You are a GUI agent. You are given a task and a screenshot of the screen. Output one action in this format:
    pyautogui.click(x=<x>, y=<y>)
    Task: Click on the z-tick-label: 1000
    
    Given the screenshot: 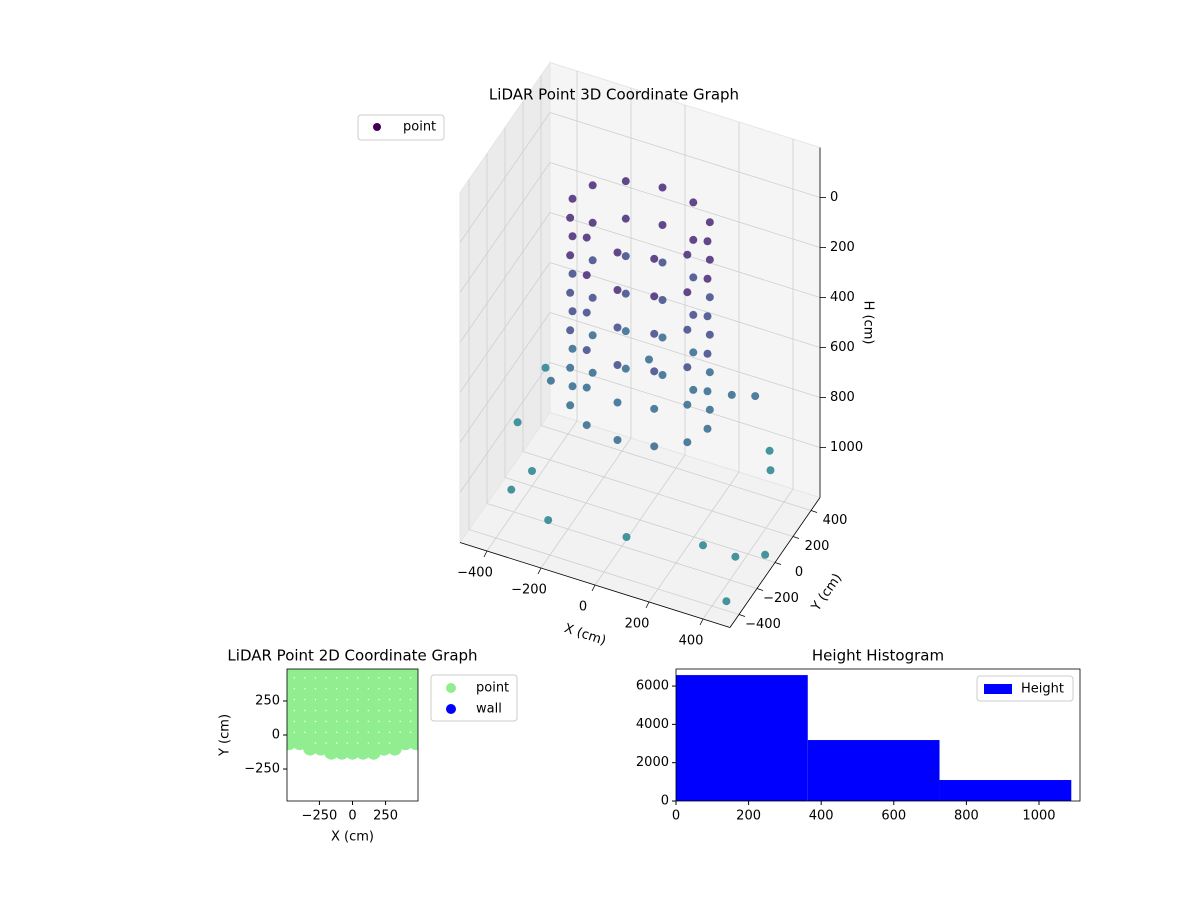 What is the action you would take?
    pyautogui.click(x=846, y=447)
    